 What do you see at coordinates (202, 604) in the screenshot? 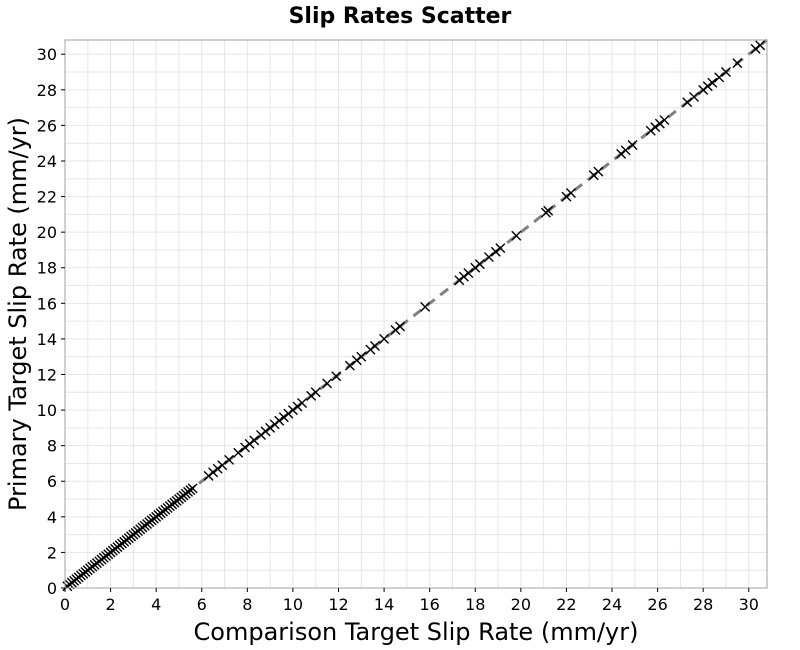
I see `x-tick-label: 6` at bounding box center [202, 604].